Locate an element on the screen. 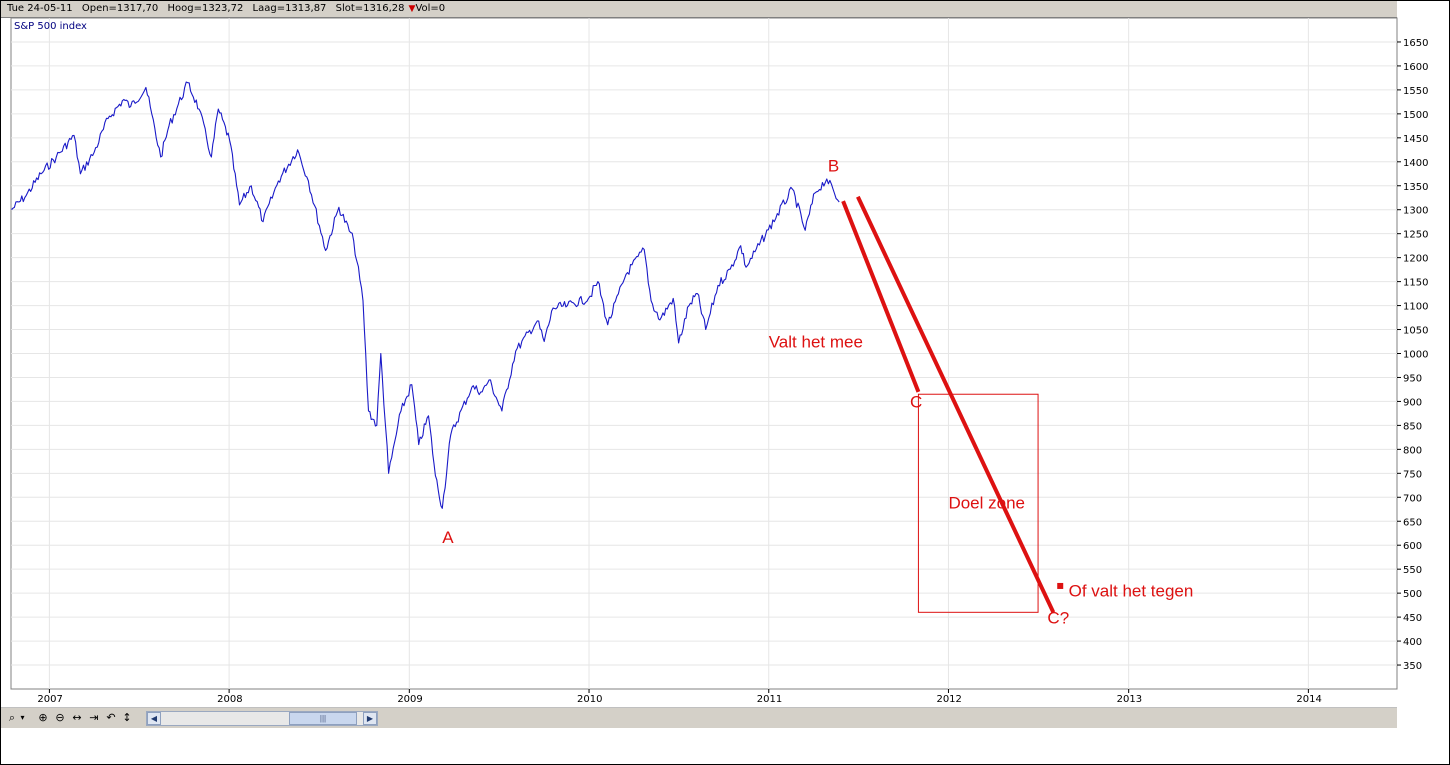 The image size is (1450, 765). y-tick-label: 1200 is located at coordinates (1415, 259).